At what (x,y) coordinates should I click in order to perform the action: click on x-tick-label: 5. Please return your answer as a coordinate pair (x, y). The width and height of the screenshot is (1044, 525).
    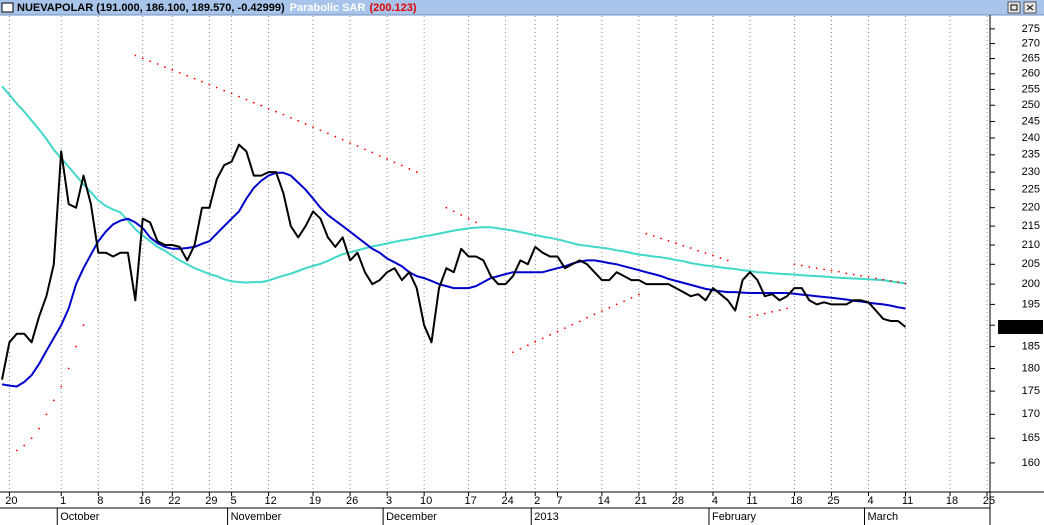
    Looking at the image, I should click on (234, 501).